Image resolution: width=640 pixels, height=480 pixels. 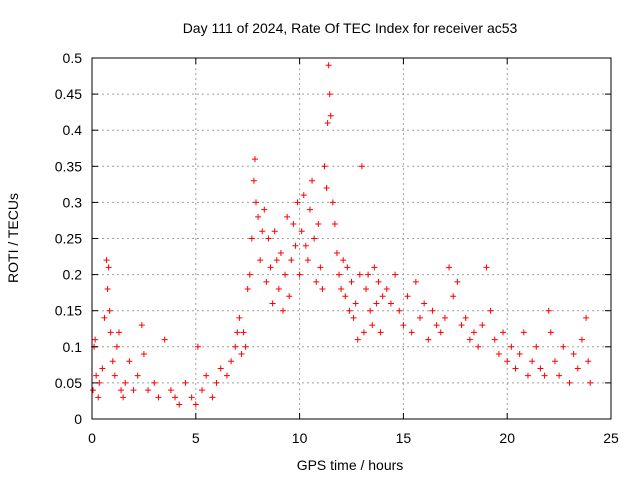 I want to click on y-tick-label: 0.1, so click(x=73, y=347).